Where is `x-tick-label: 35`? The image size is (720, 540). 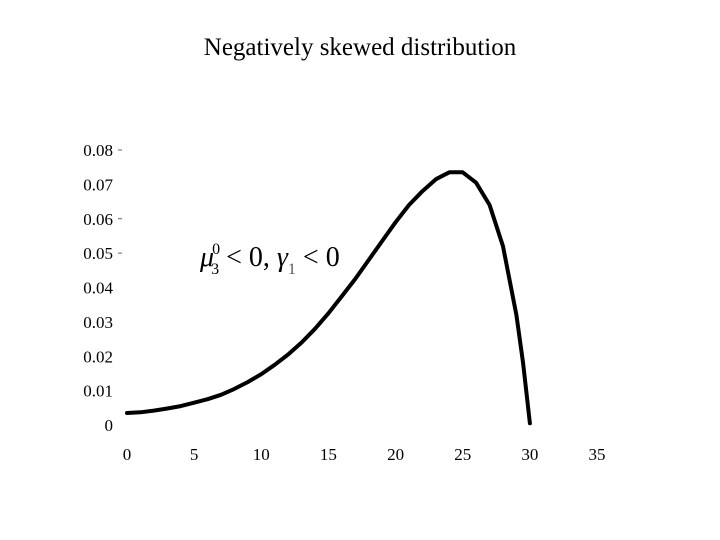 x-tick-label: 35 is located at coordinates (597, 454).